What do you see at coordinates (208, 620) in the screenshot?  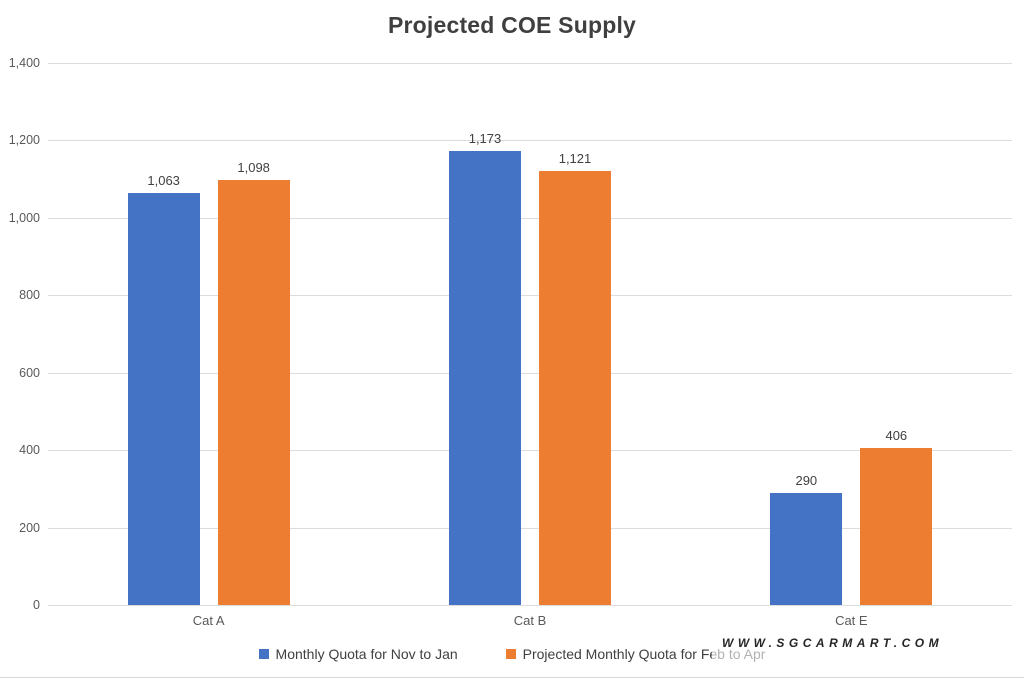 I see `category-label: Cat A` at bounding box center [208, 620].